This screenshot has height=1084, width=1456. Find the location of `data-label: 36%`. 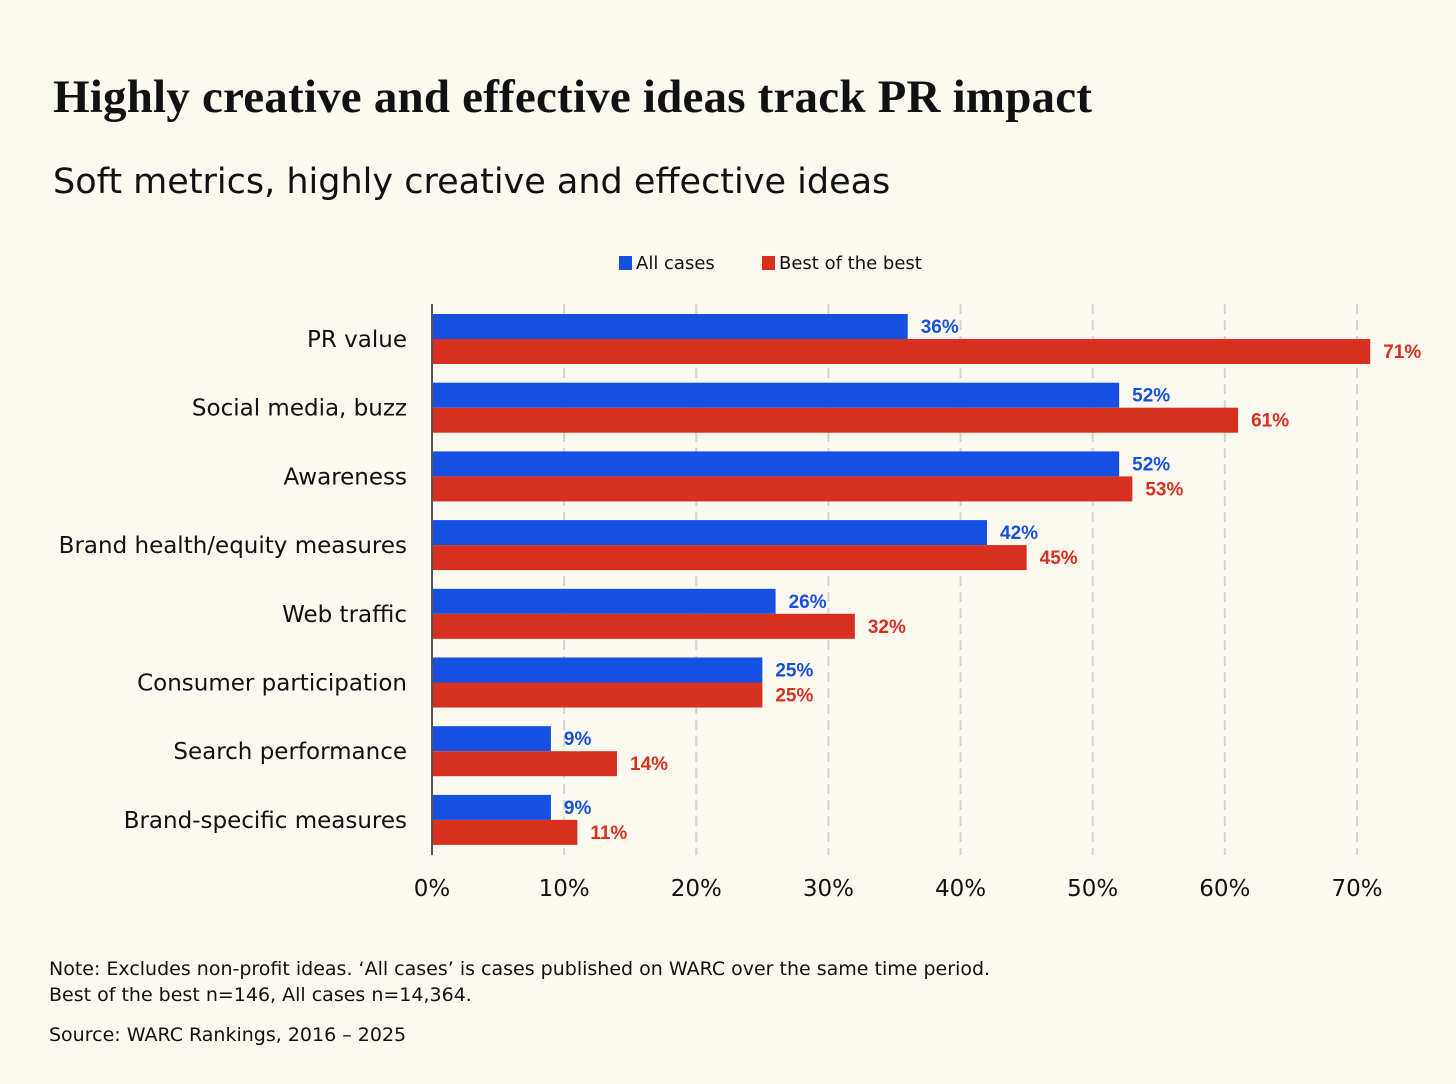

data-label: 36% is located at coordinates (940, 327).